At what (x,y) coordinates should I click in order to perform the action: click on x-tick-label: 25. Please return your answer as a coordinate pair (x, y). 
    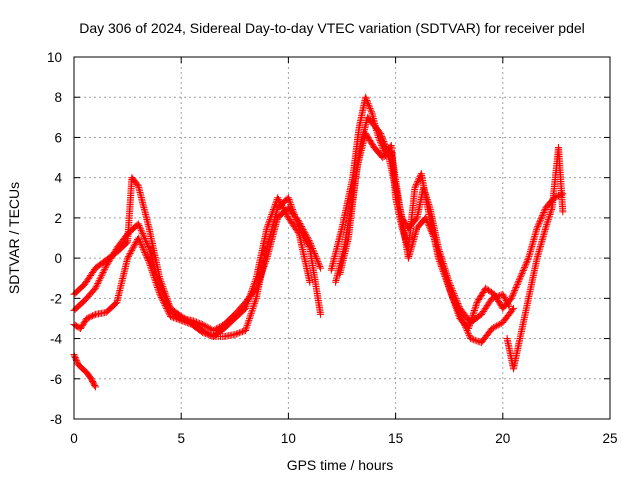
    Looking at the image, I should click on (609, 438).